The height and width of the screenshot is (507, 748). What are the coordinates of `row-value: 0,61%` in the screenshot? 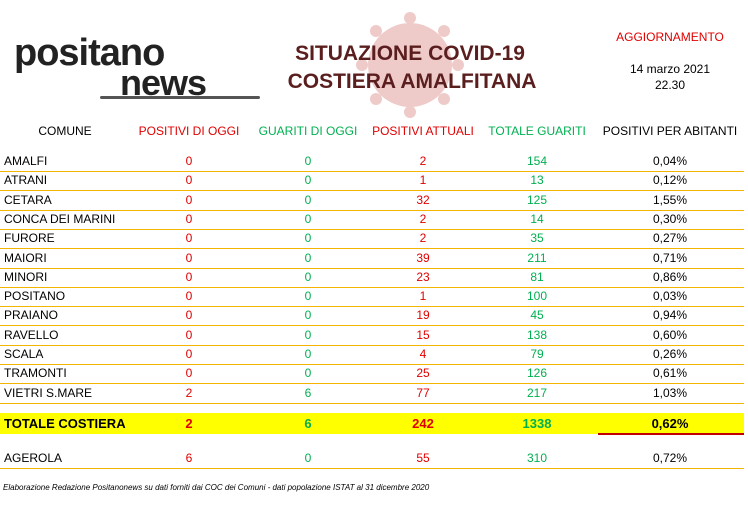 It's located at (670, 373).